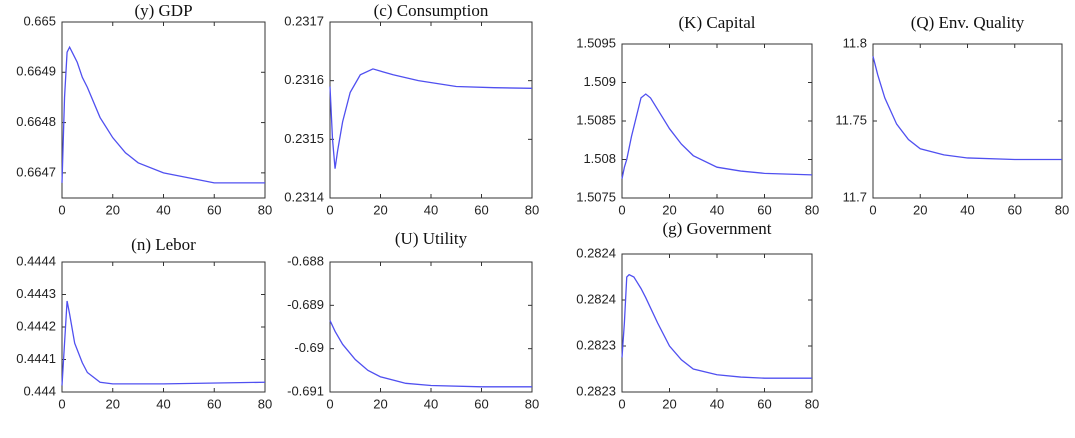 Image resolution: width=1075 pixels, height=438 pixels. I want to click on y-tick-label: 1.5075, so click(596, 196).